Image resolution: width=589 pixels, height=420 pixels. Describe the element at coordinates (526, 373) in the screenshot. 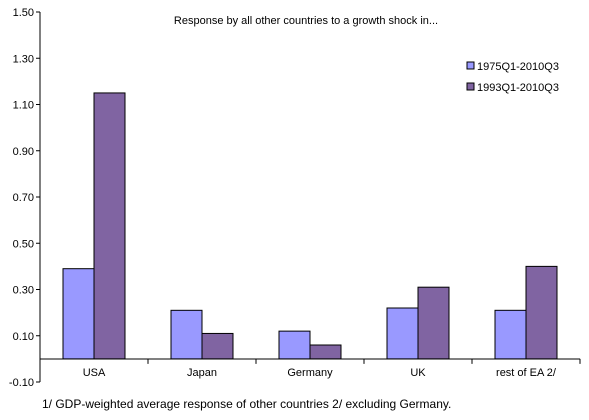

I see `x-tick-label: rest of EA 2/` at that location.